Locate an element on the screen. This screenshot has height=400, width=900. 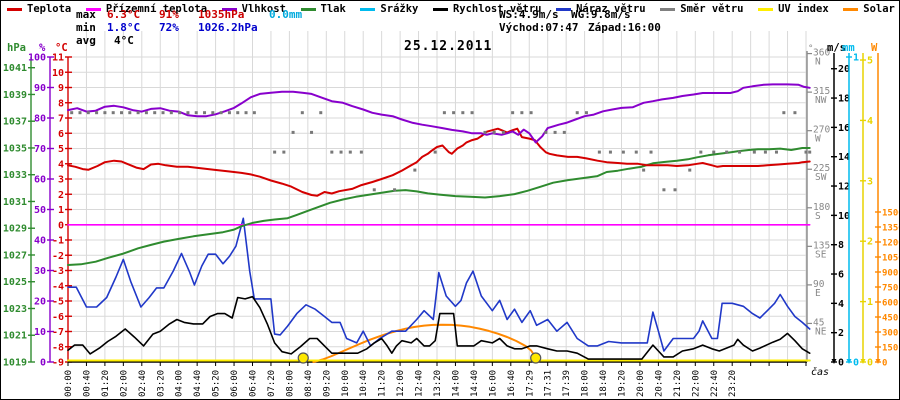
humidity-tick-label: 50 is located at coordinates (40, 210).